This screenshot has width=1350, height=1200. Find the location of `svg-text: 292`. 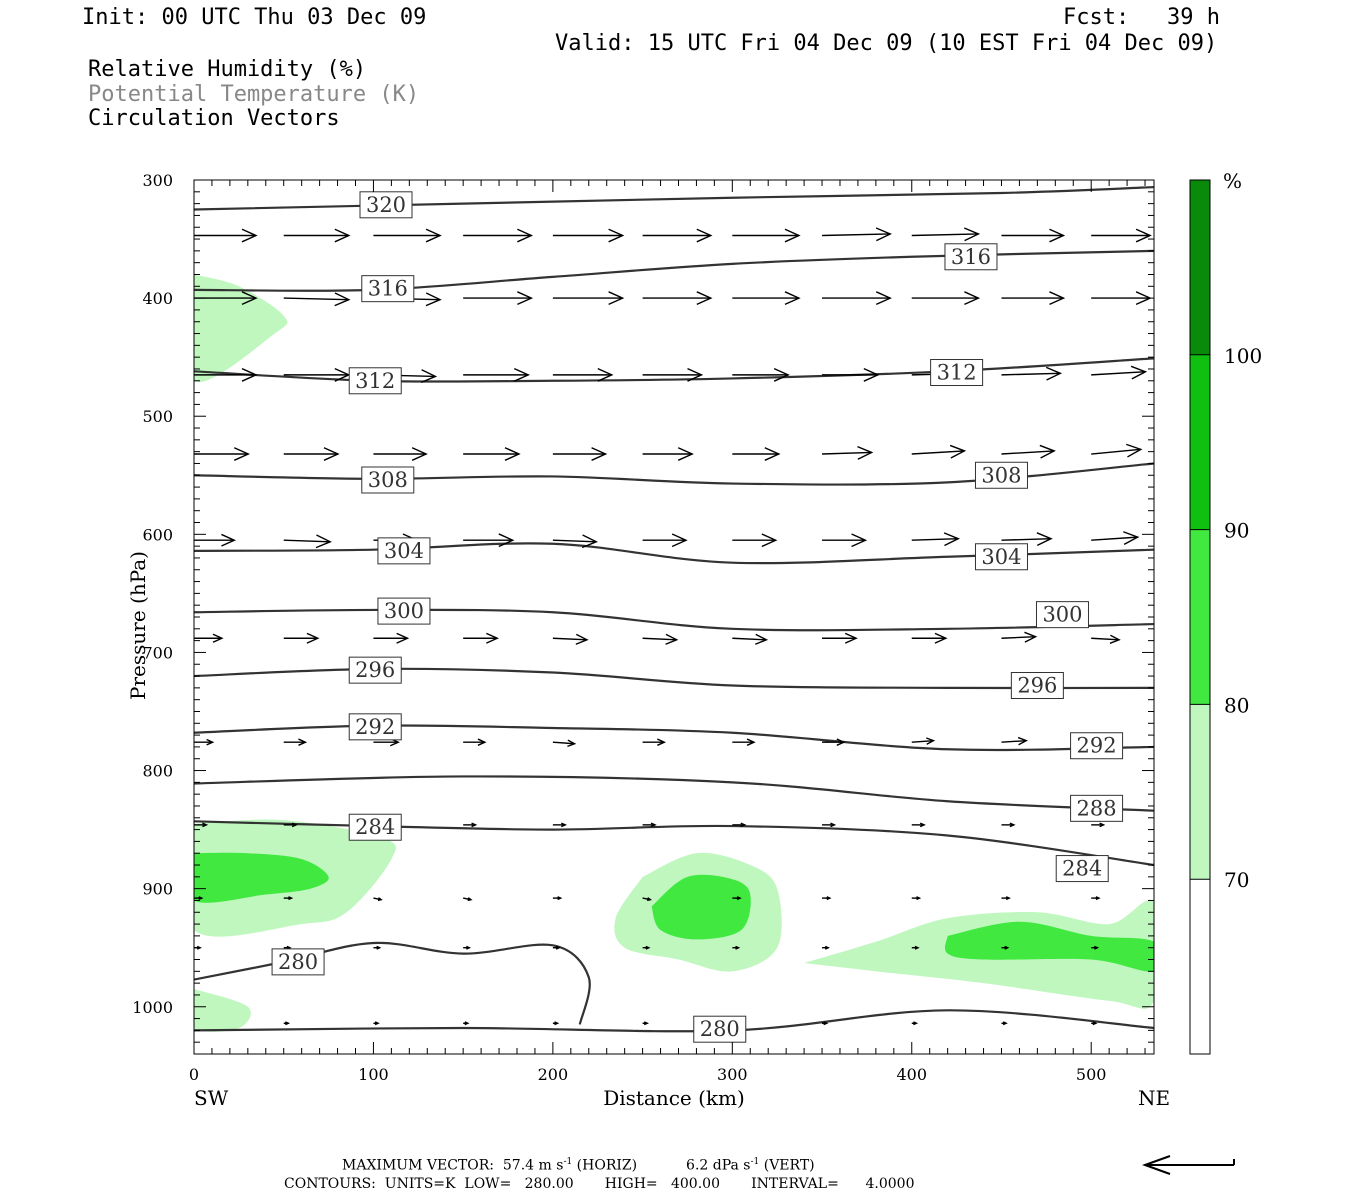

svg-text: 292 is located at coordinates (375, 727).